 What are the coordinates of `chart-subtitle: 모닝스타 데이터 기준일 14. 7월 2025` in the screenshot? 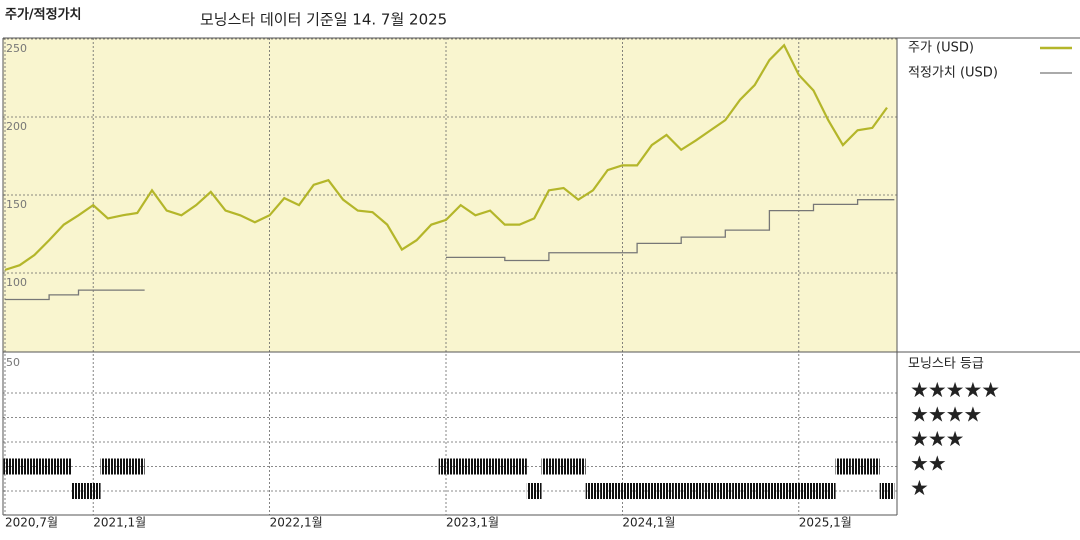 It's located at (323, 20).